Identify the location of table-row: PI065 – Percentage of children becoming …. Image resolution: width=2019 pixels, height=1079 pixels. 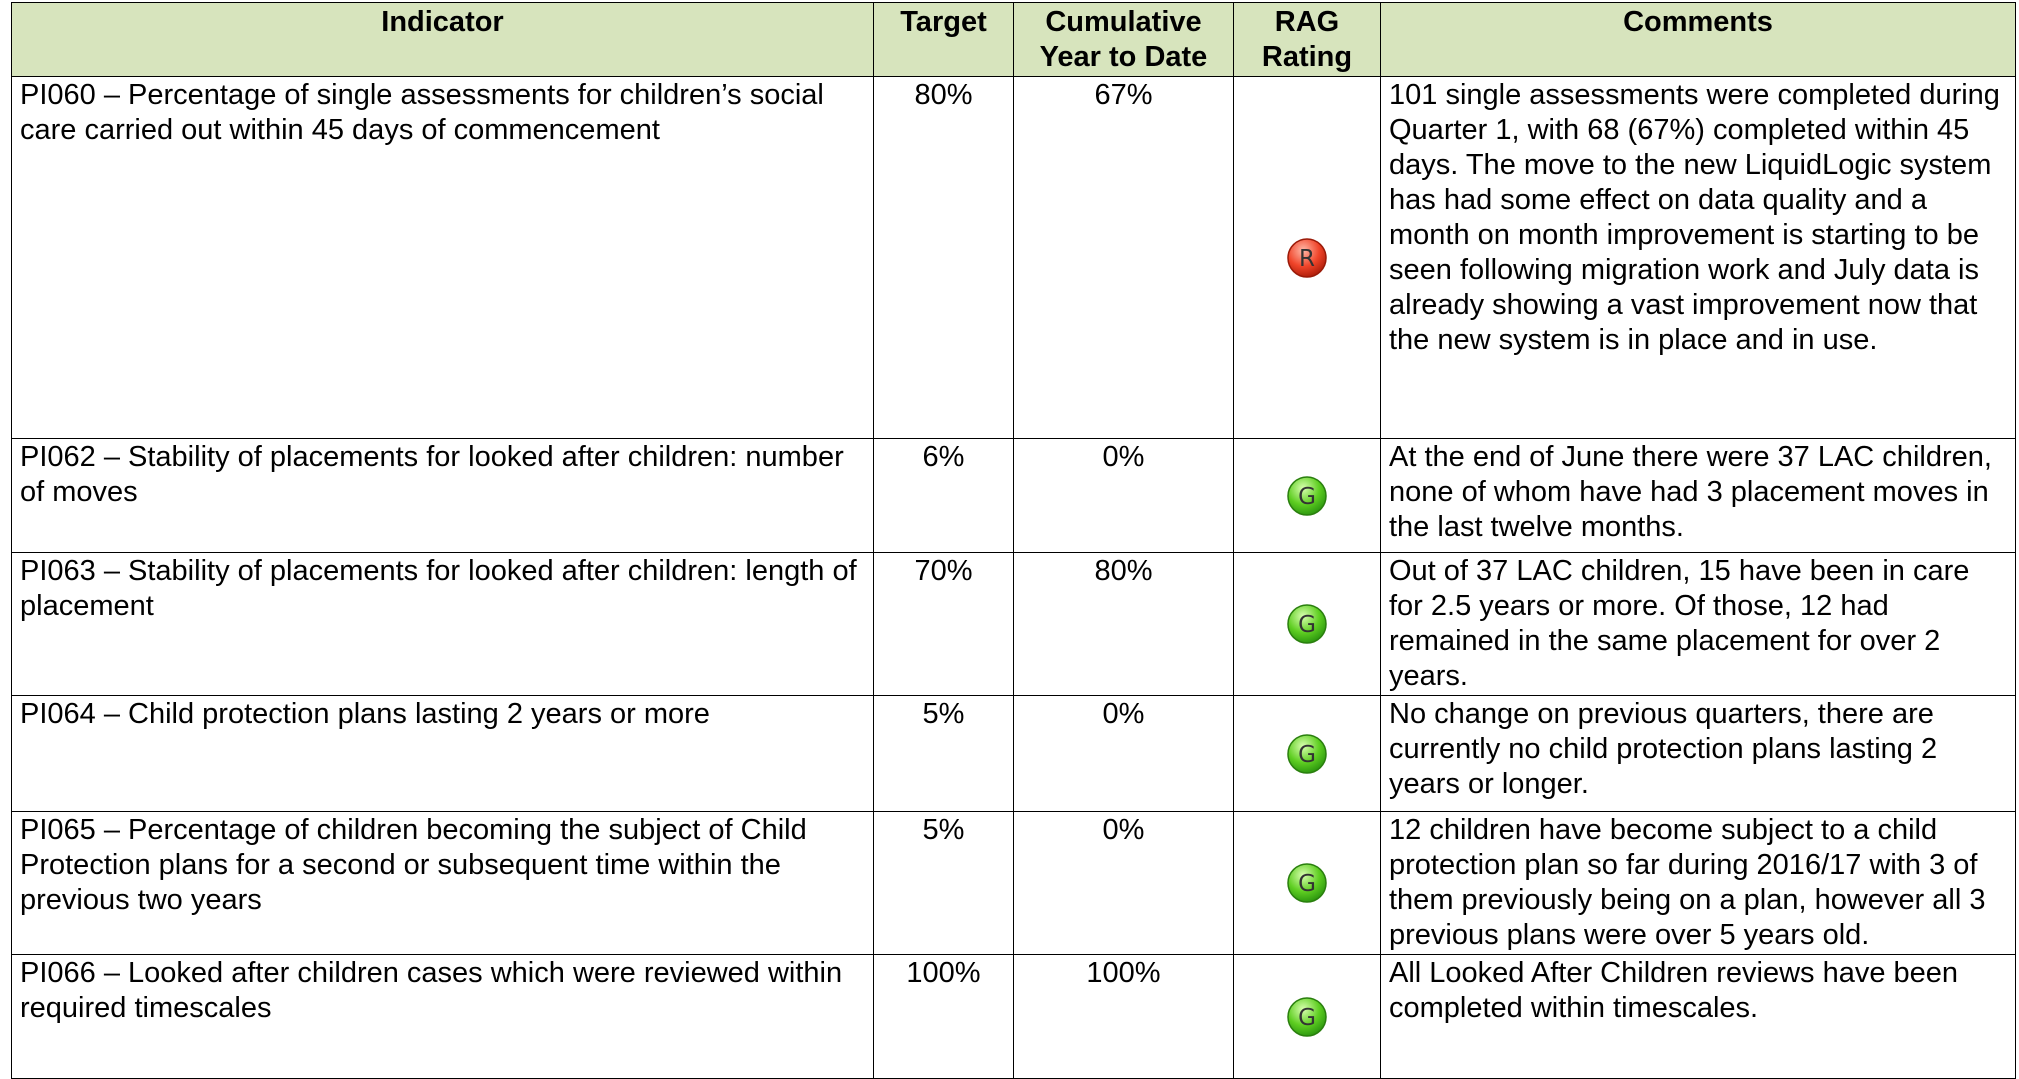
(1013, 883).